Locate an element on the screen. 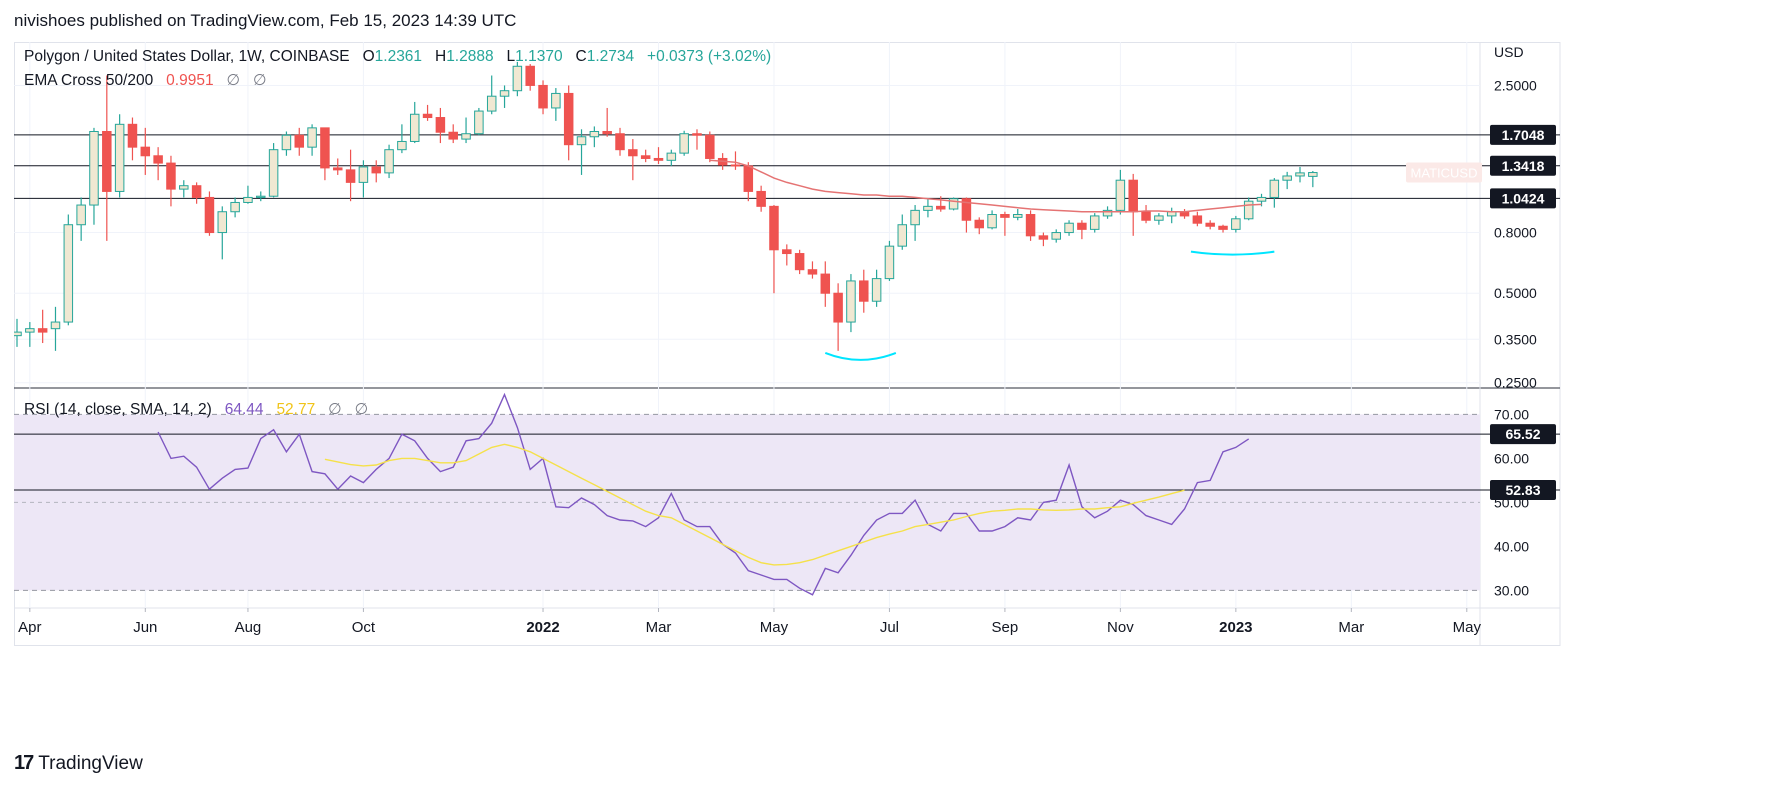  y-axis-unit: USD is located at coordinates (1509, 52).